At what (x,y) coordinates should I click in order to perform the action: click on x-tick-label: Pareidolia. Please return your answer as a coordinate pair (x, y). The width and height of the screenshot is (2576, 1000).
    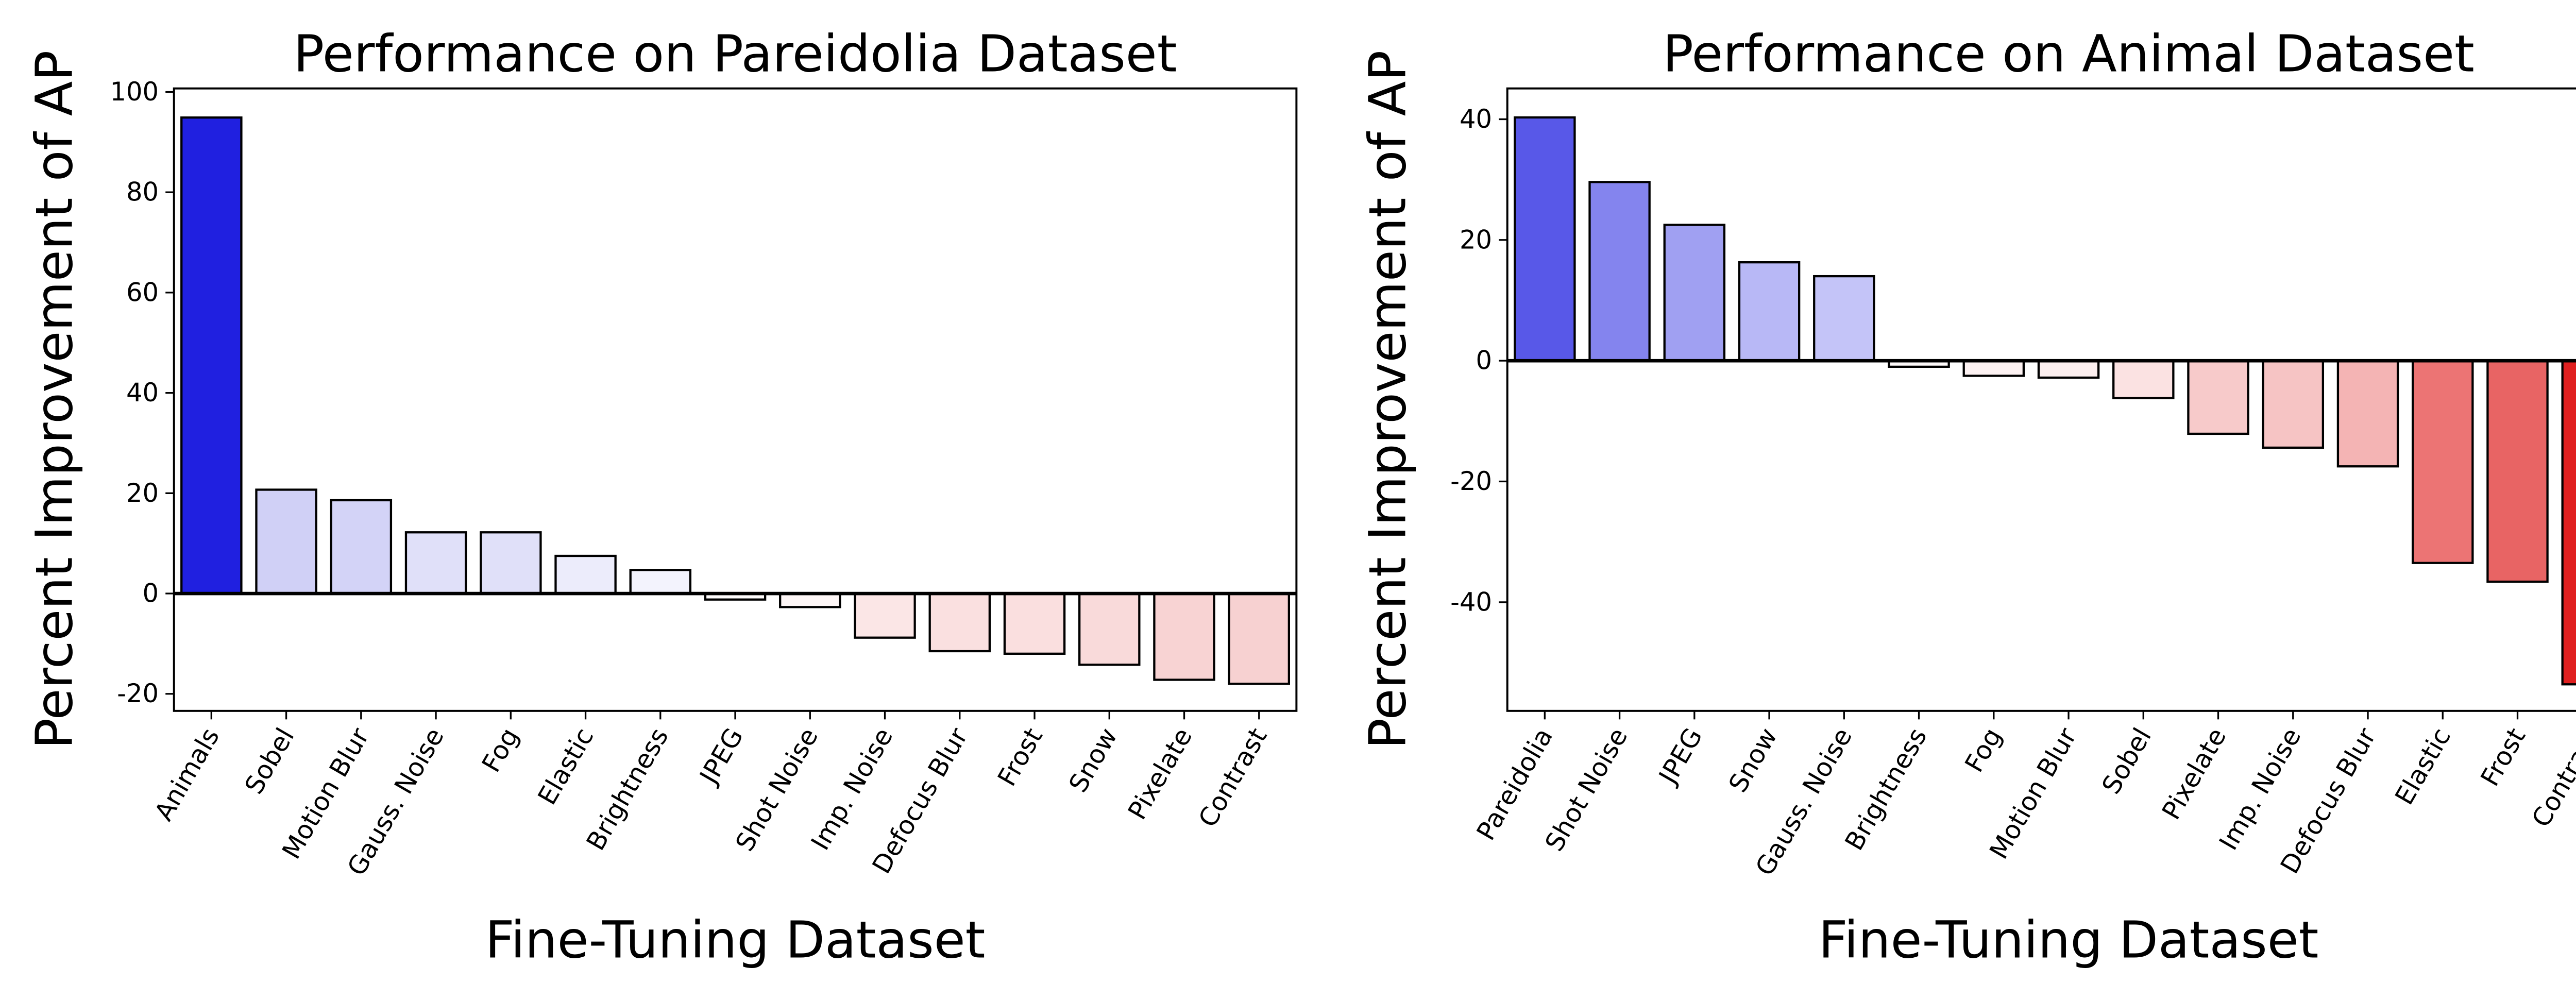
    Looking at the image, I should click on (1515, 784).